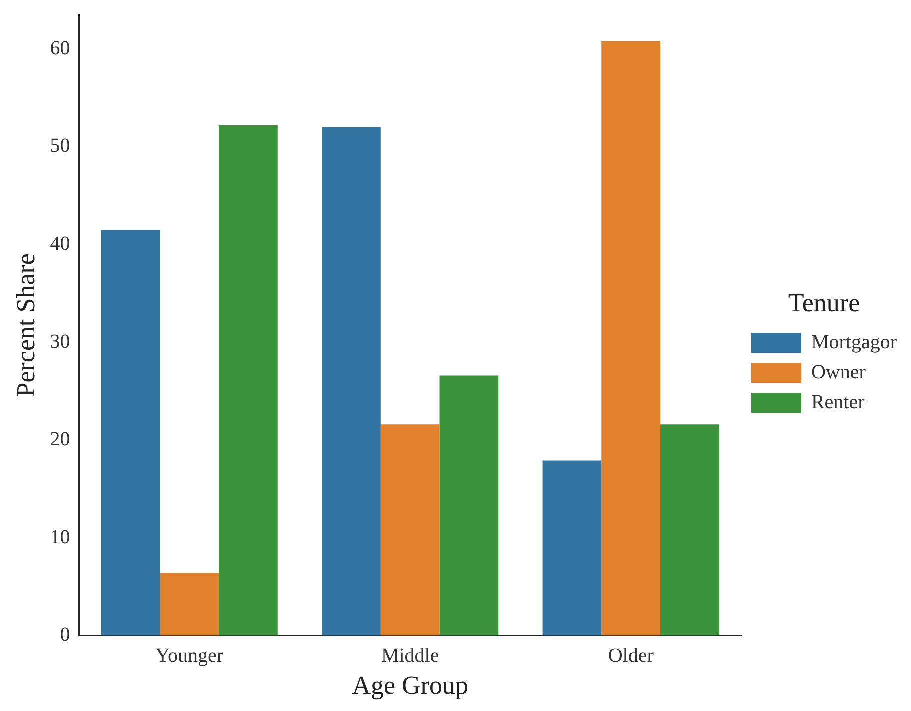 The height and width of the screenshot is (711, 911). What do you see at coordinates (25, 326) in the screenshot?
I see `y-axis-title: Percent Share` at bounding box center [25, 326].